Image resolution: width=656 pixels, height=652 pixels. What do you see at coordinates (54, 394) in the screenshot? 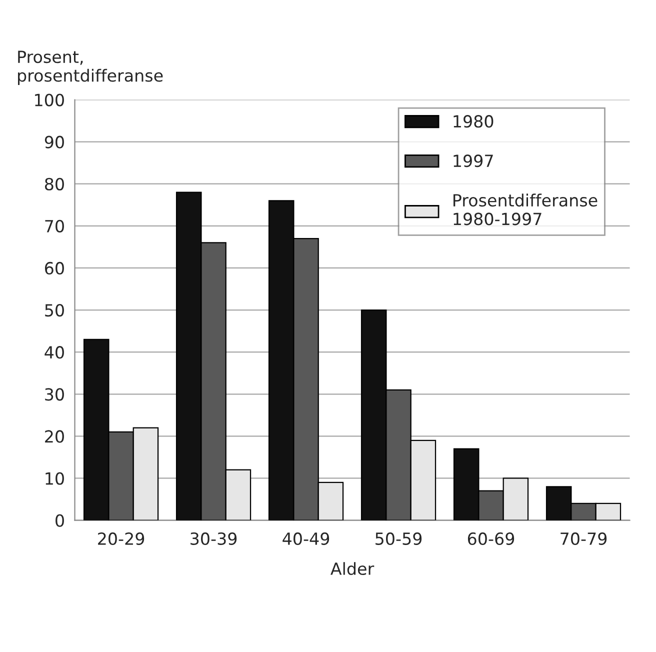
I see `y-tick-label: 30` at bounding box center [54, 394].